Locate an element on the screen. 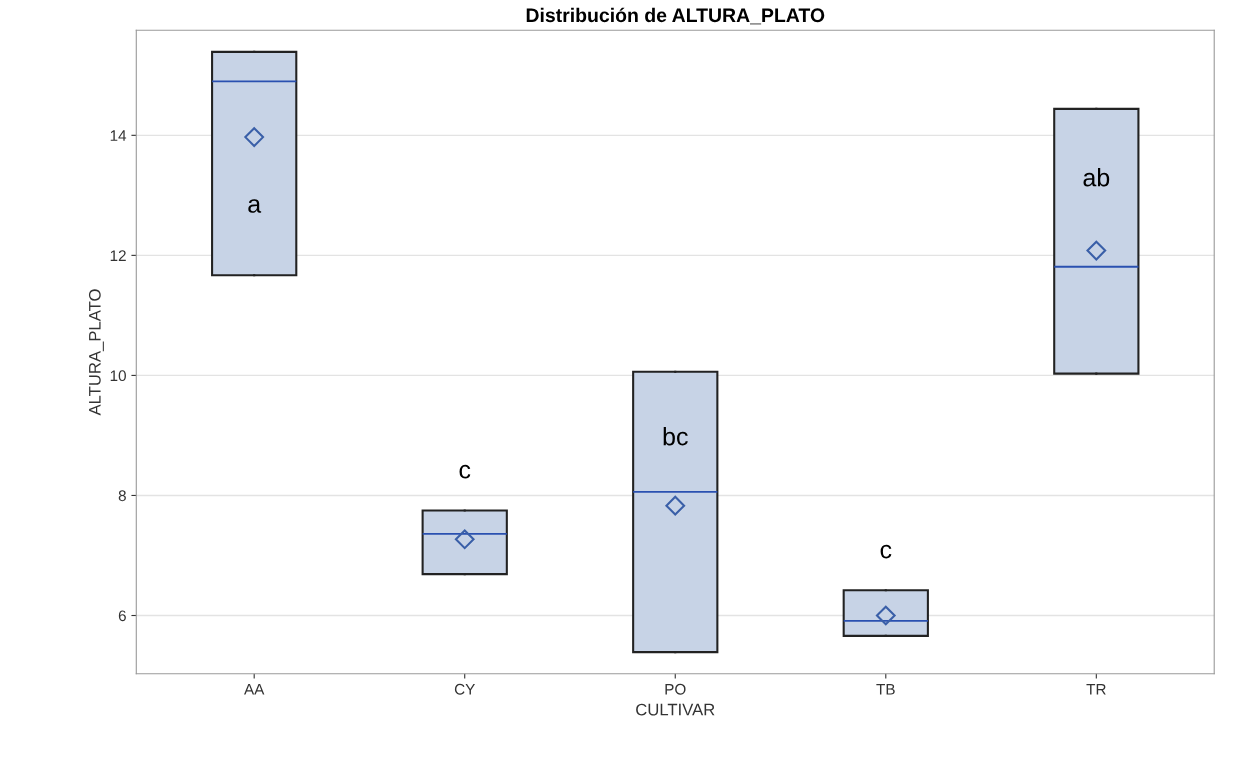  y-axis-title: ALTURA_PLATO is located at coordinates (96, 352).